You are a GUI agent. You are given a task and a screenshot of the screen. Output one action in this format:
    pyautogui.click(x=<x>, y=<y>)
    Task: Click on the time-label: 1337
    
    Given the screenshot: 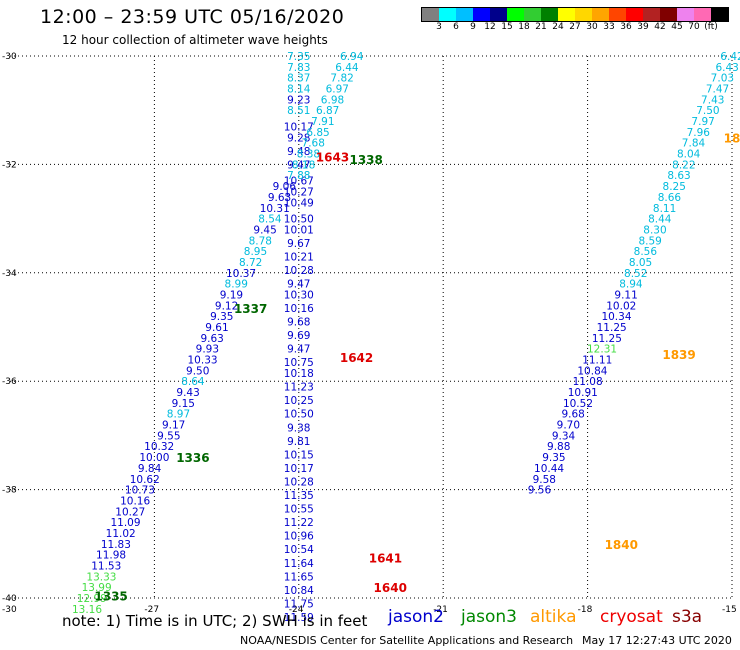 What is the action you would take?
    pyautogui.click(x=250, y=309)
    